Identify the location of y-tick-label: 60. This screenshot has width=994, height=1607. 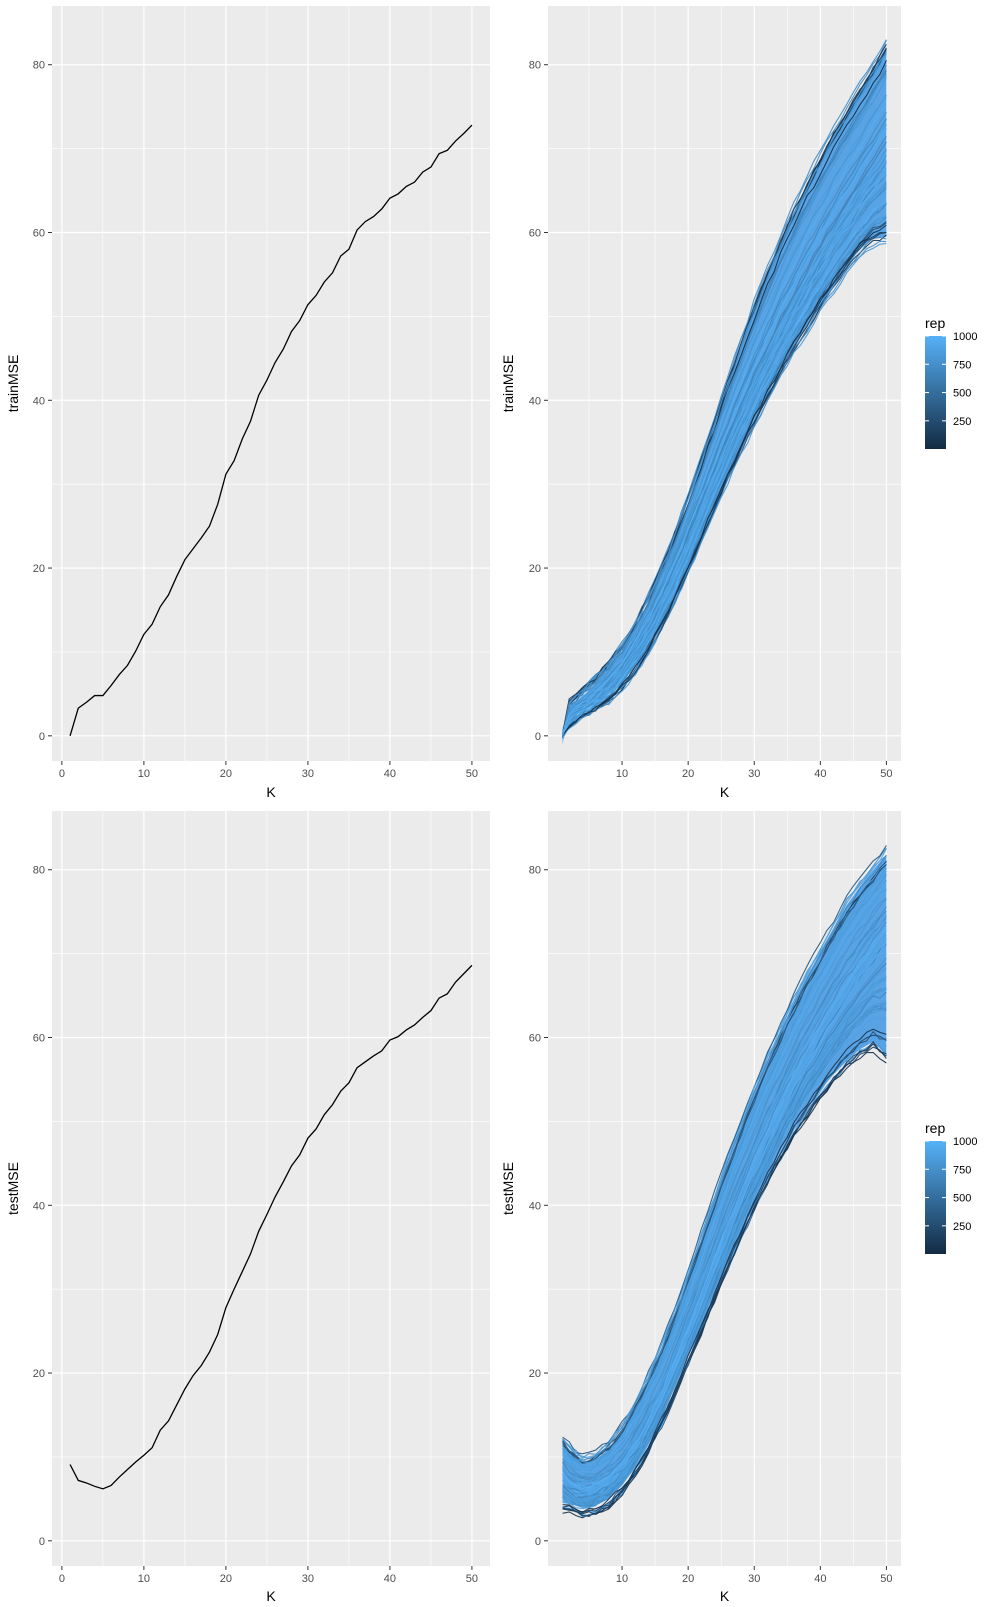
(535, 234).